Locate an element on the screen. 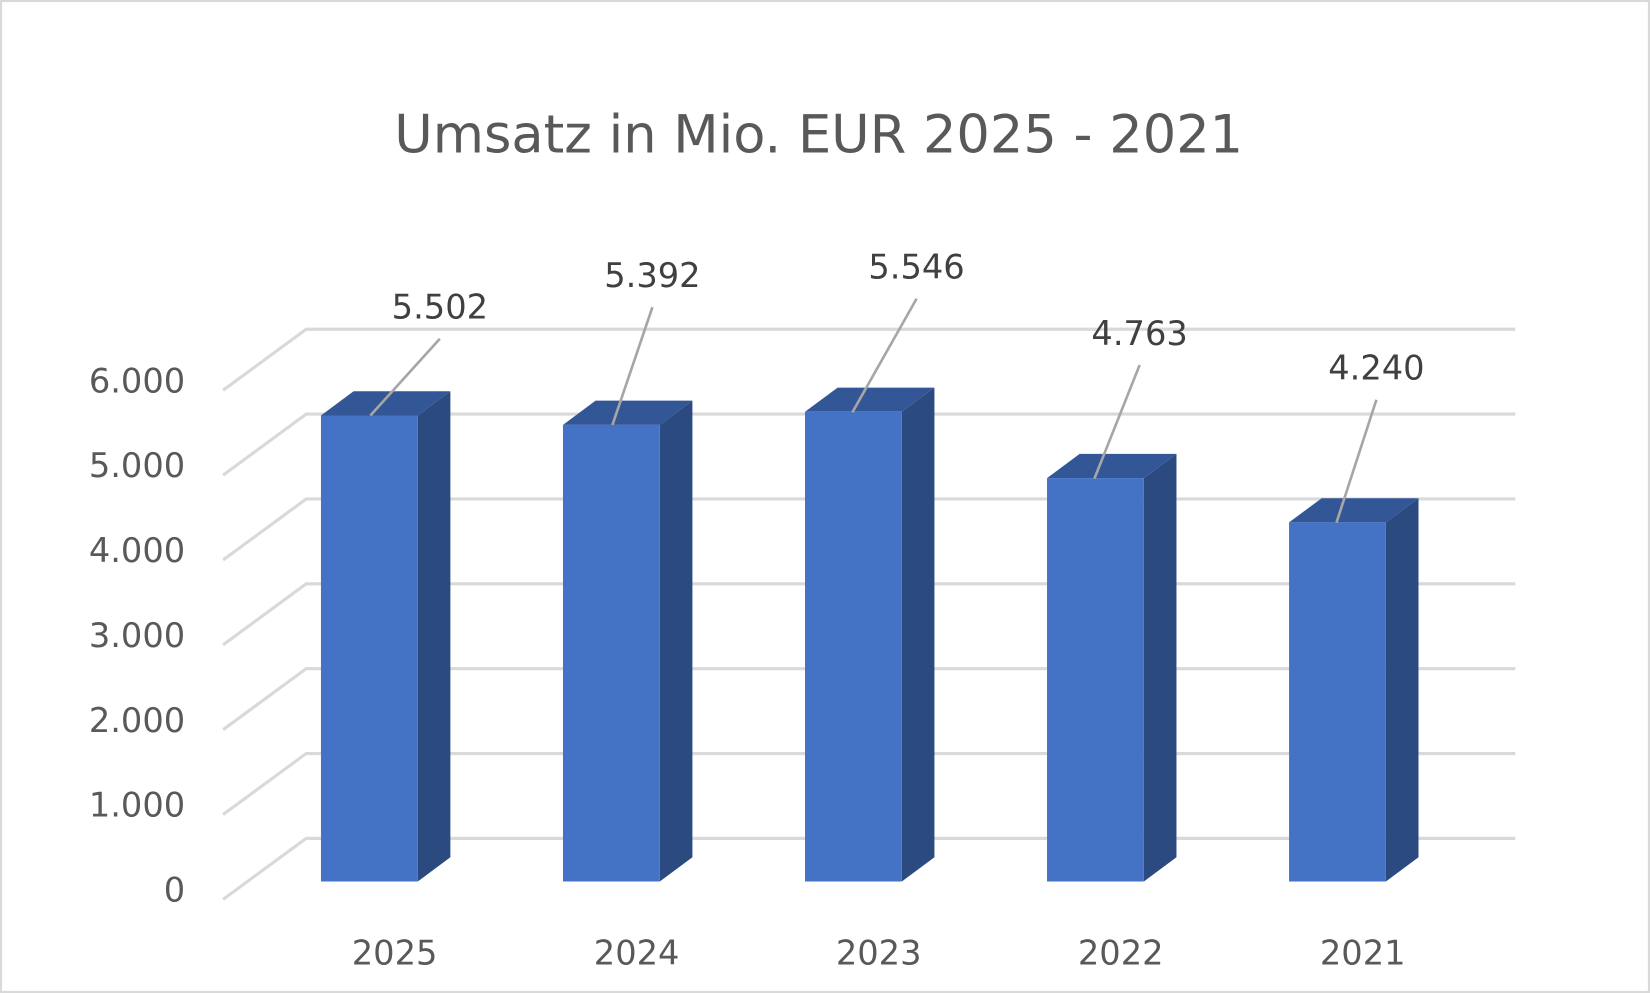 This screenshot has height=993, width=1650. data-label: 5.502 is located at coordinates (440, 307).